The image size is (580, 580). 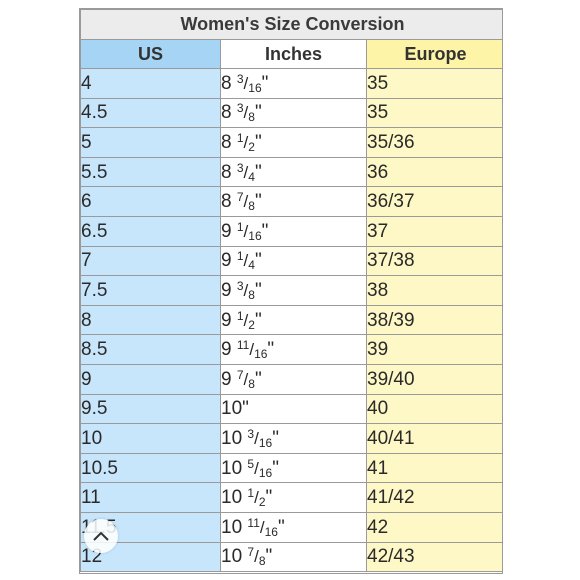 What do you see at coordinates (293, 261) in the screenshot?
I see `inches-cell: 9 1/4"` at bounding box center [293, 261].